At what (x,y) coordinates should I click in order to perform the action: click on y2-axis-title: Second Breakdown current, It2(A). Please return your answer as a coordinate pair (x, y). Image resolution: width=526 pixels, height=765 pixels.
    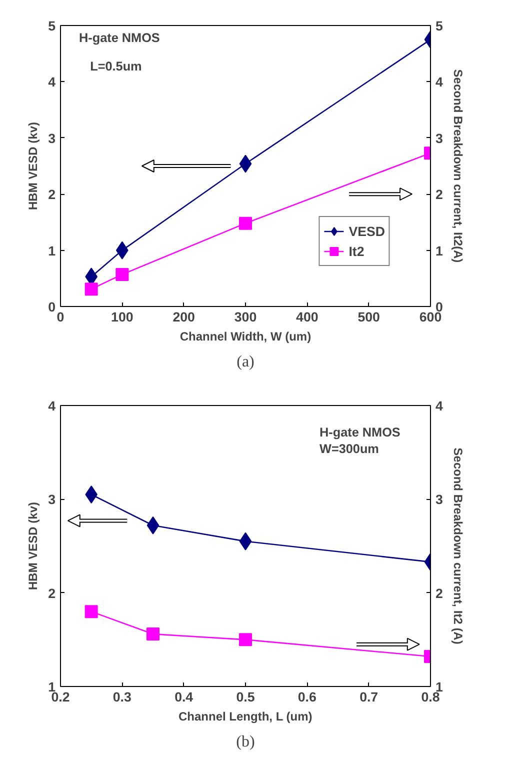
    Looking at the image, I should click on (457, 166).